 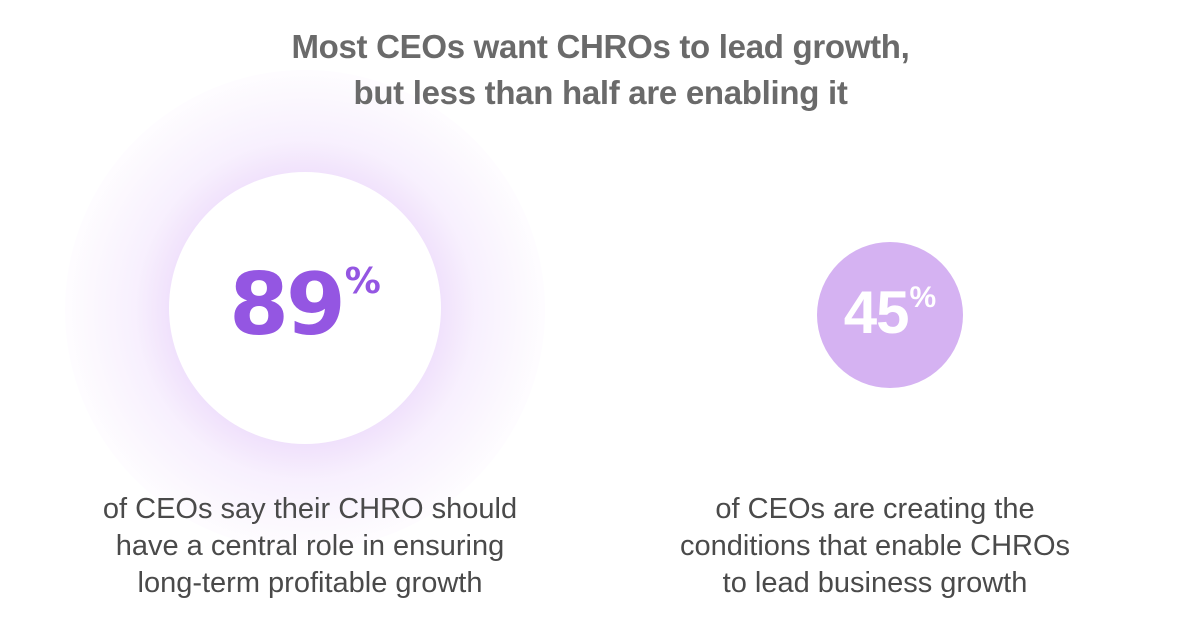 I want to click on stat-45-value: 45, so click(x=876, y=312).